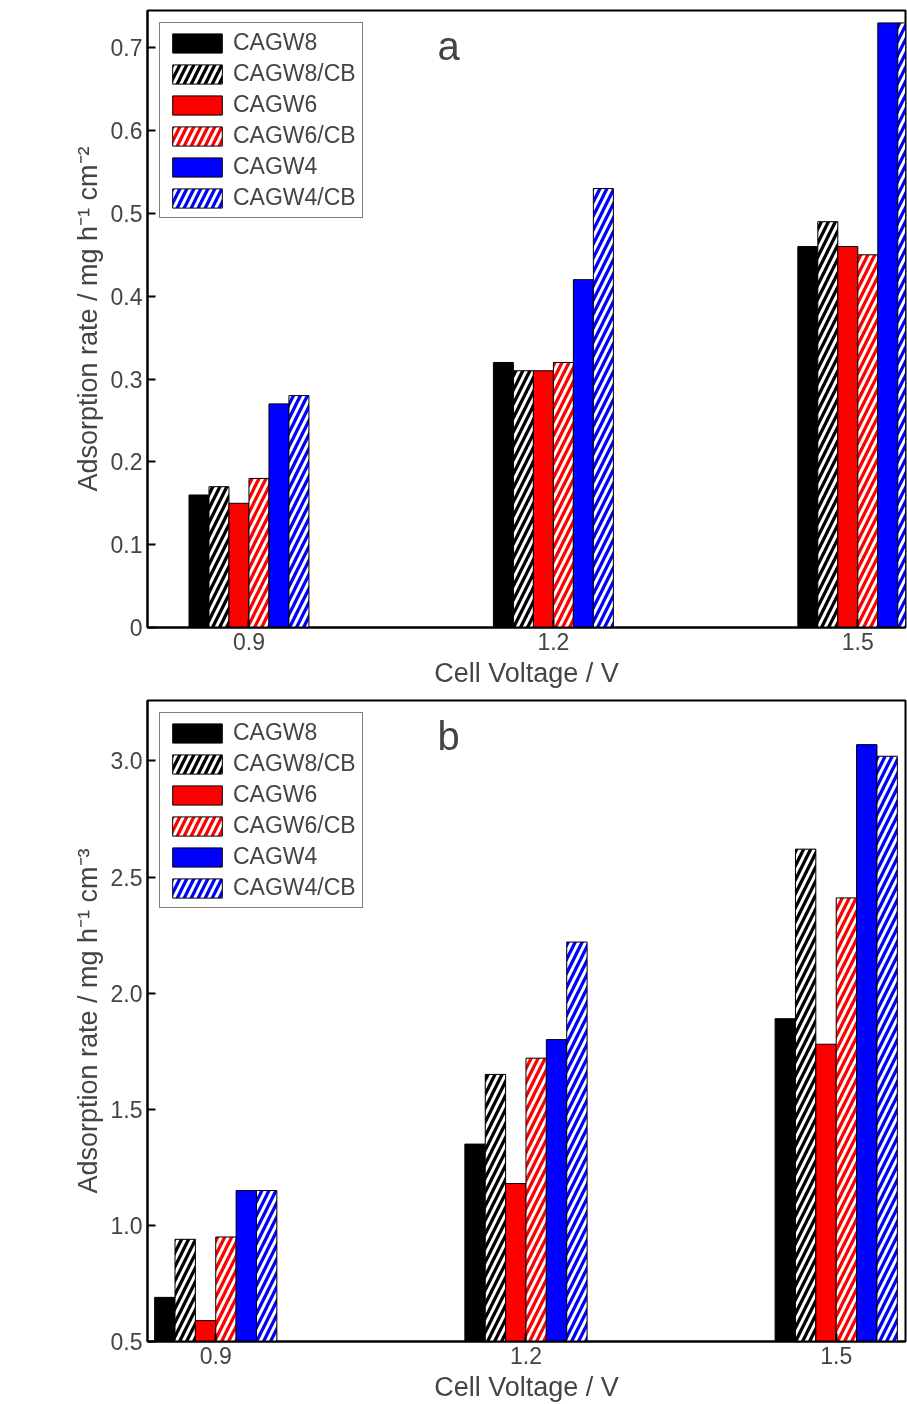 Image resolution: width=907 pixels, height=1404 pixels. What do you see at coordinates (126, 545) in the screenshot?
I see `y-tick-label: 0.1` at bounding box center [126, 545].